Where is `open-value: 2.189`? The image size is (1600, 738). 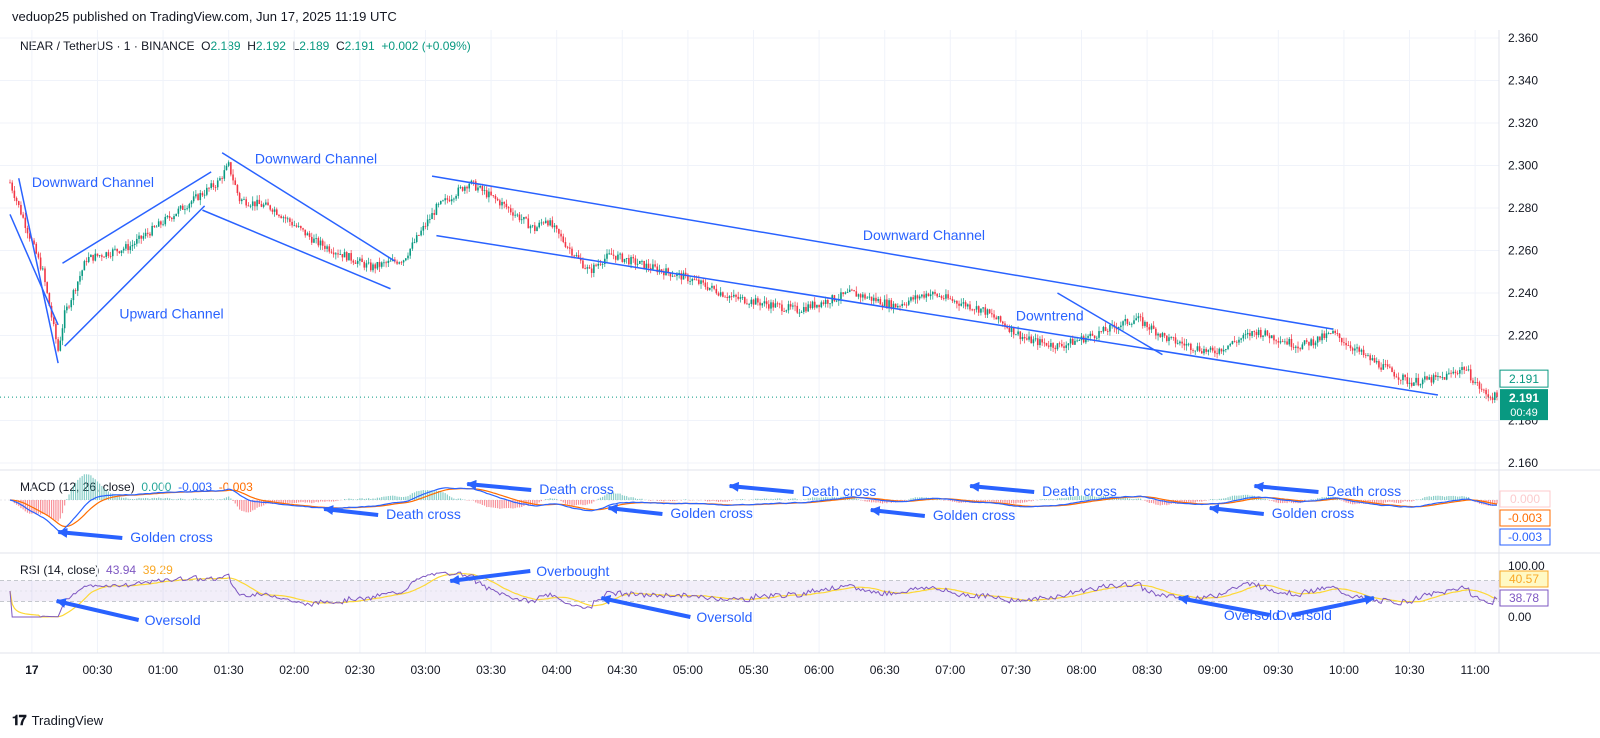 open-value: 2.189 is located at coordinates (225, 46).